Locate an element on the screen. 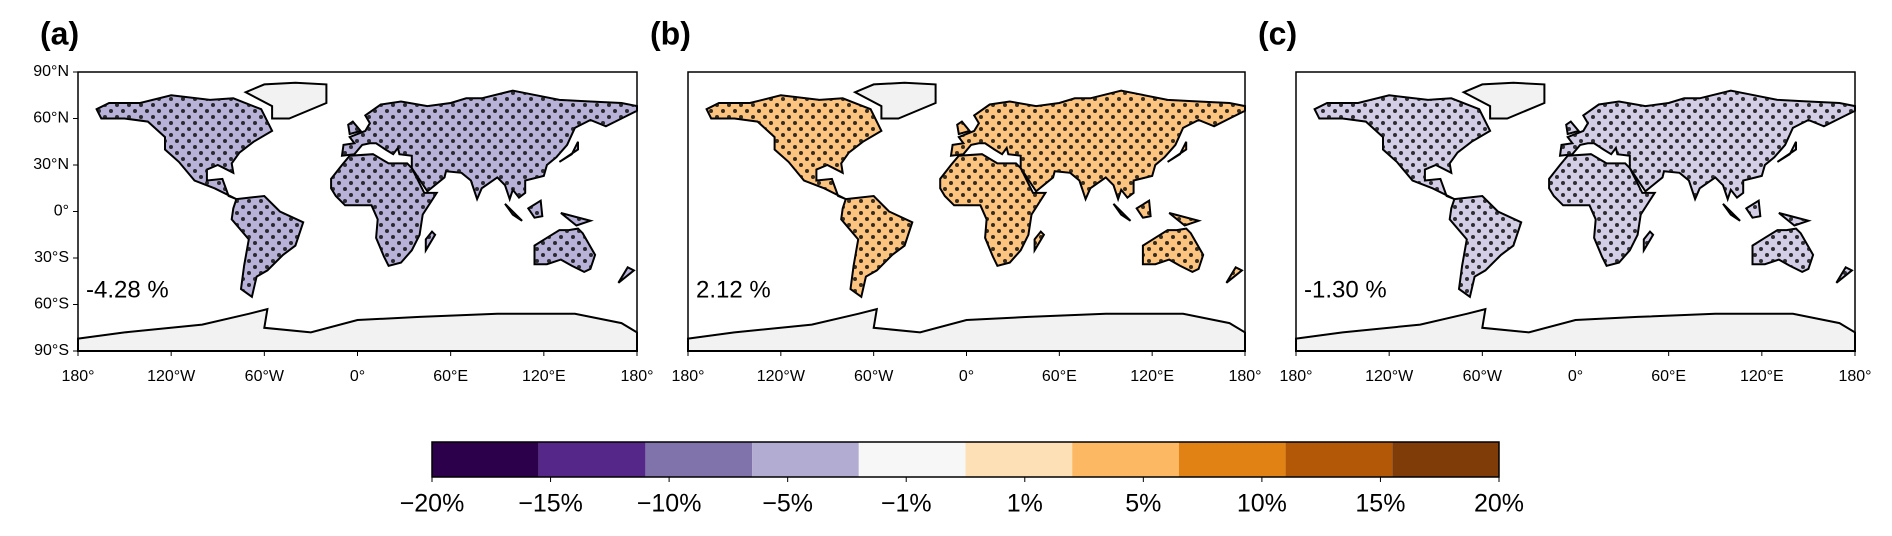 The width and height of the screenshot is (1892, 536). lat-tick-label: 90°S is located at coordinates (51, 350).